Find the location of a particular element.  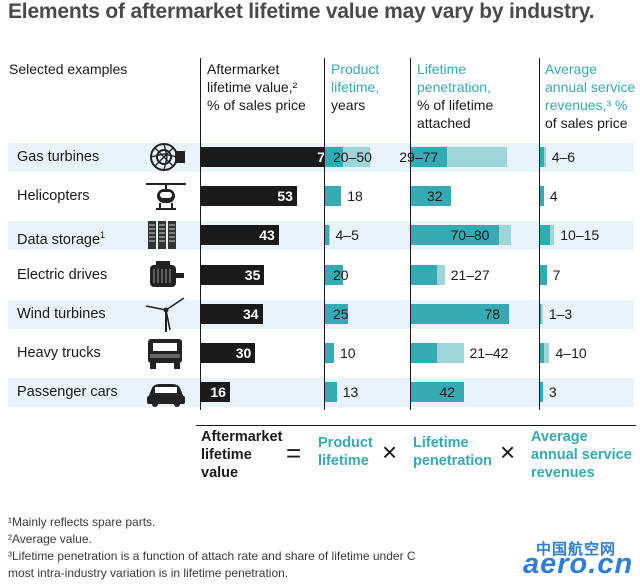

lifetime-value-heavy-trucks: 10 is located at coordinates (348, 353).